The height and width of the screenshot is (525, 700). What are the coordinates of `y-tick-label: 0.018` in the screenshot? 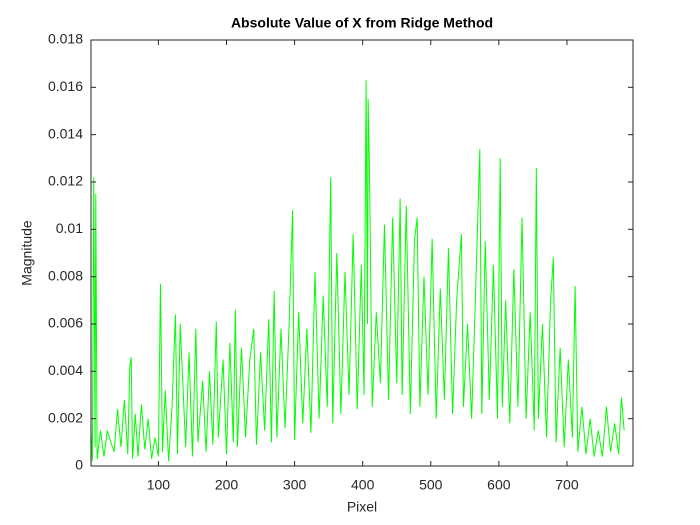 It's located at (65, 39).